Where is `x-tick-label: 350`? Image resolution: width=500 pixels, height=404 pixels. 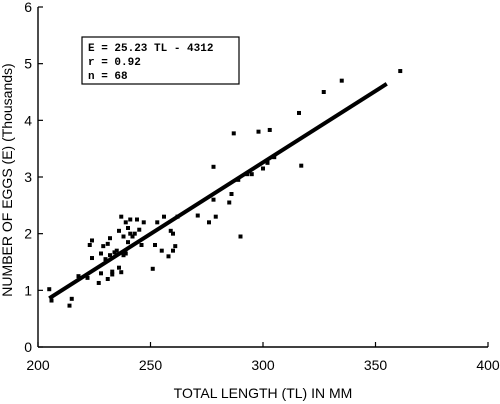 x-tick-label: 350 is located at coordinates (376, 365).